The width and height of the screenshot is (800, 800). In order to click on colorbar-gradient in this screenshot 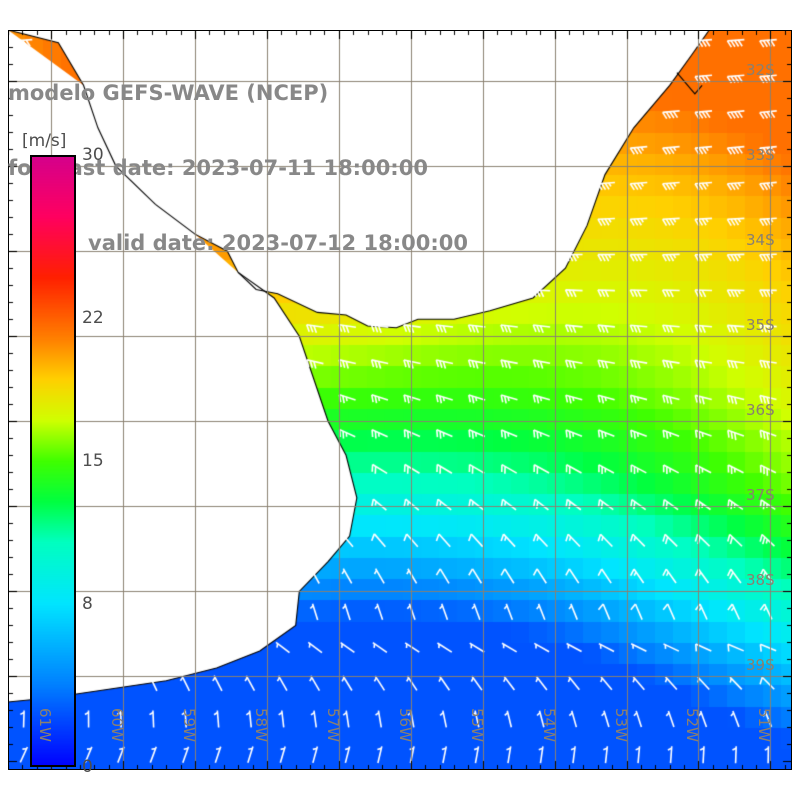, I will do `click(53, 461)`.